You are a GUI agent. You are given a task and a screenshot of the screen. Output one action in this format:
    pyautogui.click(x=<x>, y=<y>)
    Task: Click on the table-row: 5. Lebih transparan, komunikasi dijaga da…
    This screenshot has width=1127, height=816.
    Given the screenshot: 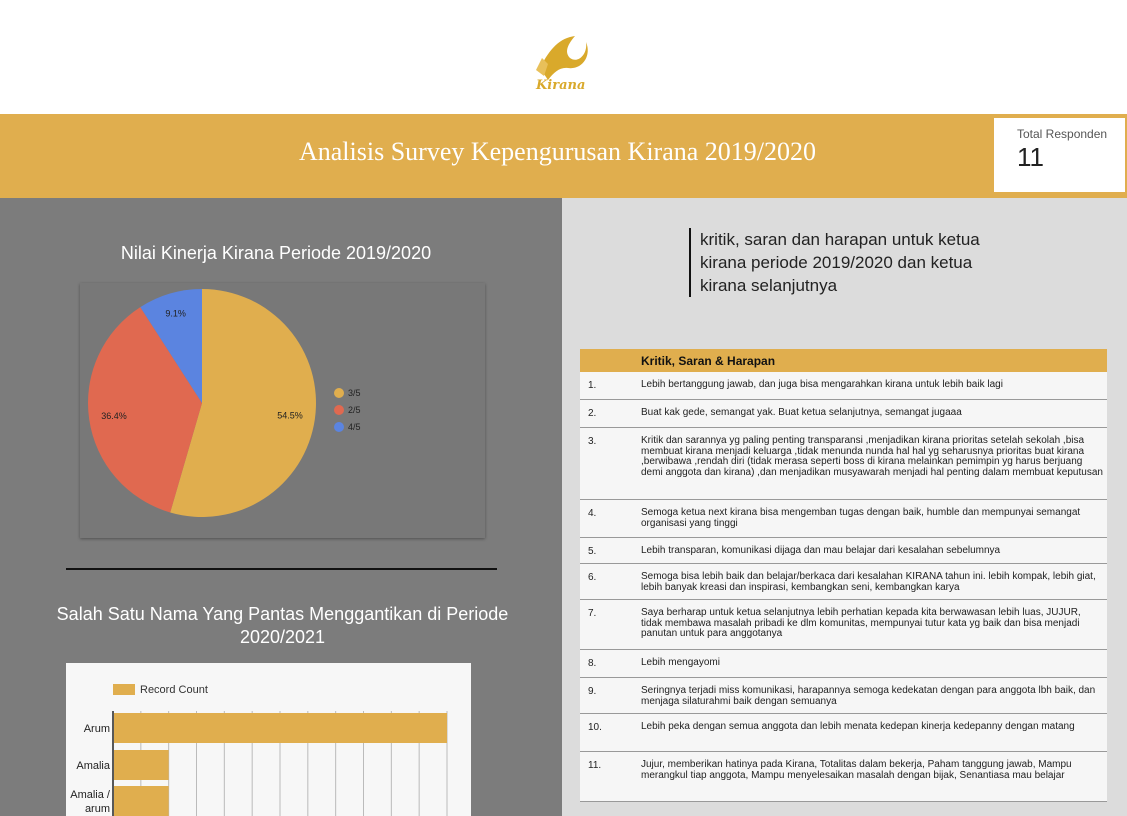 What is the action you would take?
    pyautogui.click(x=843, y=551)
    